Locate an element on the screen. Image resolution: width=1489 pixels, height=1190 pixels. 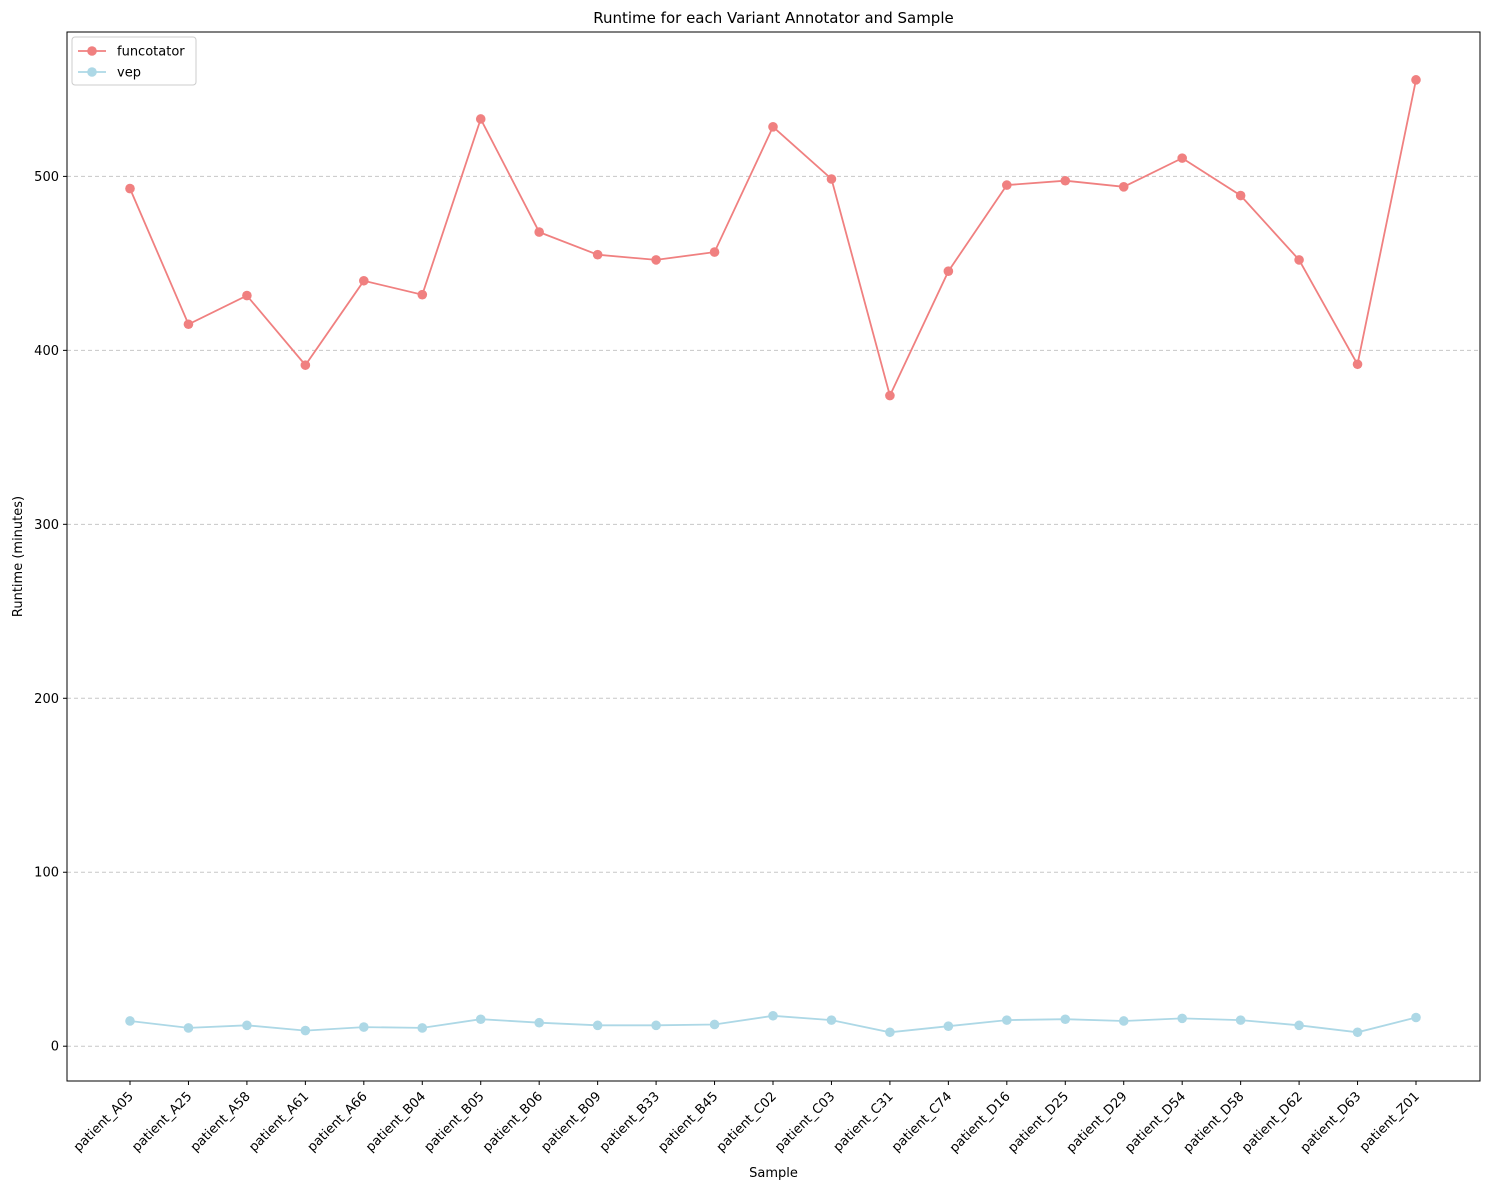
legend-box is located at coordinates (134, 61).